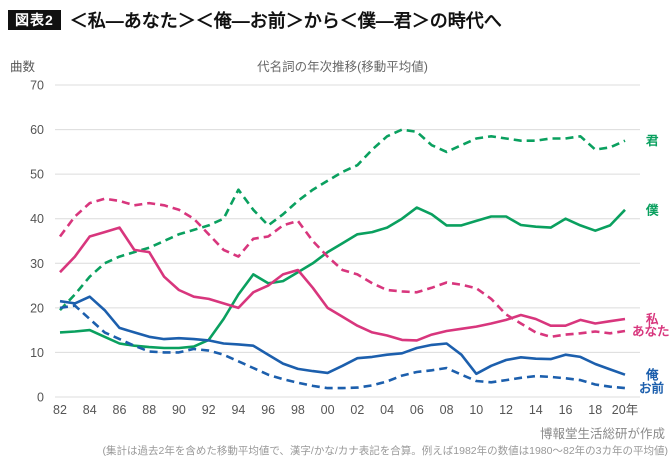 The height and width of the screenshot is (466, 670). Describe the element at coordinates (60, 410) in the screenshot. I see `x-tick-label: 82` at that location.